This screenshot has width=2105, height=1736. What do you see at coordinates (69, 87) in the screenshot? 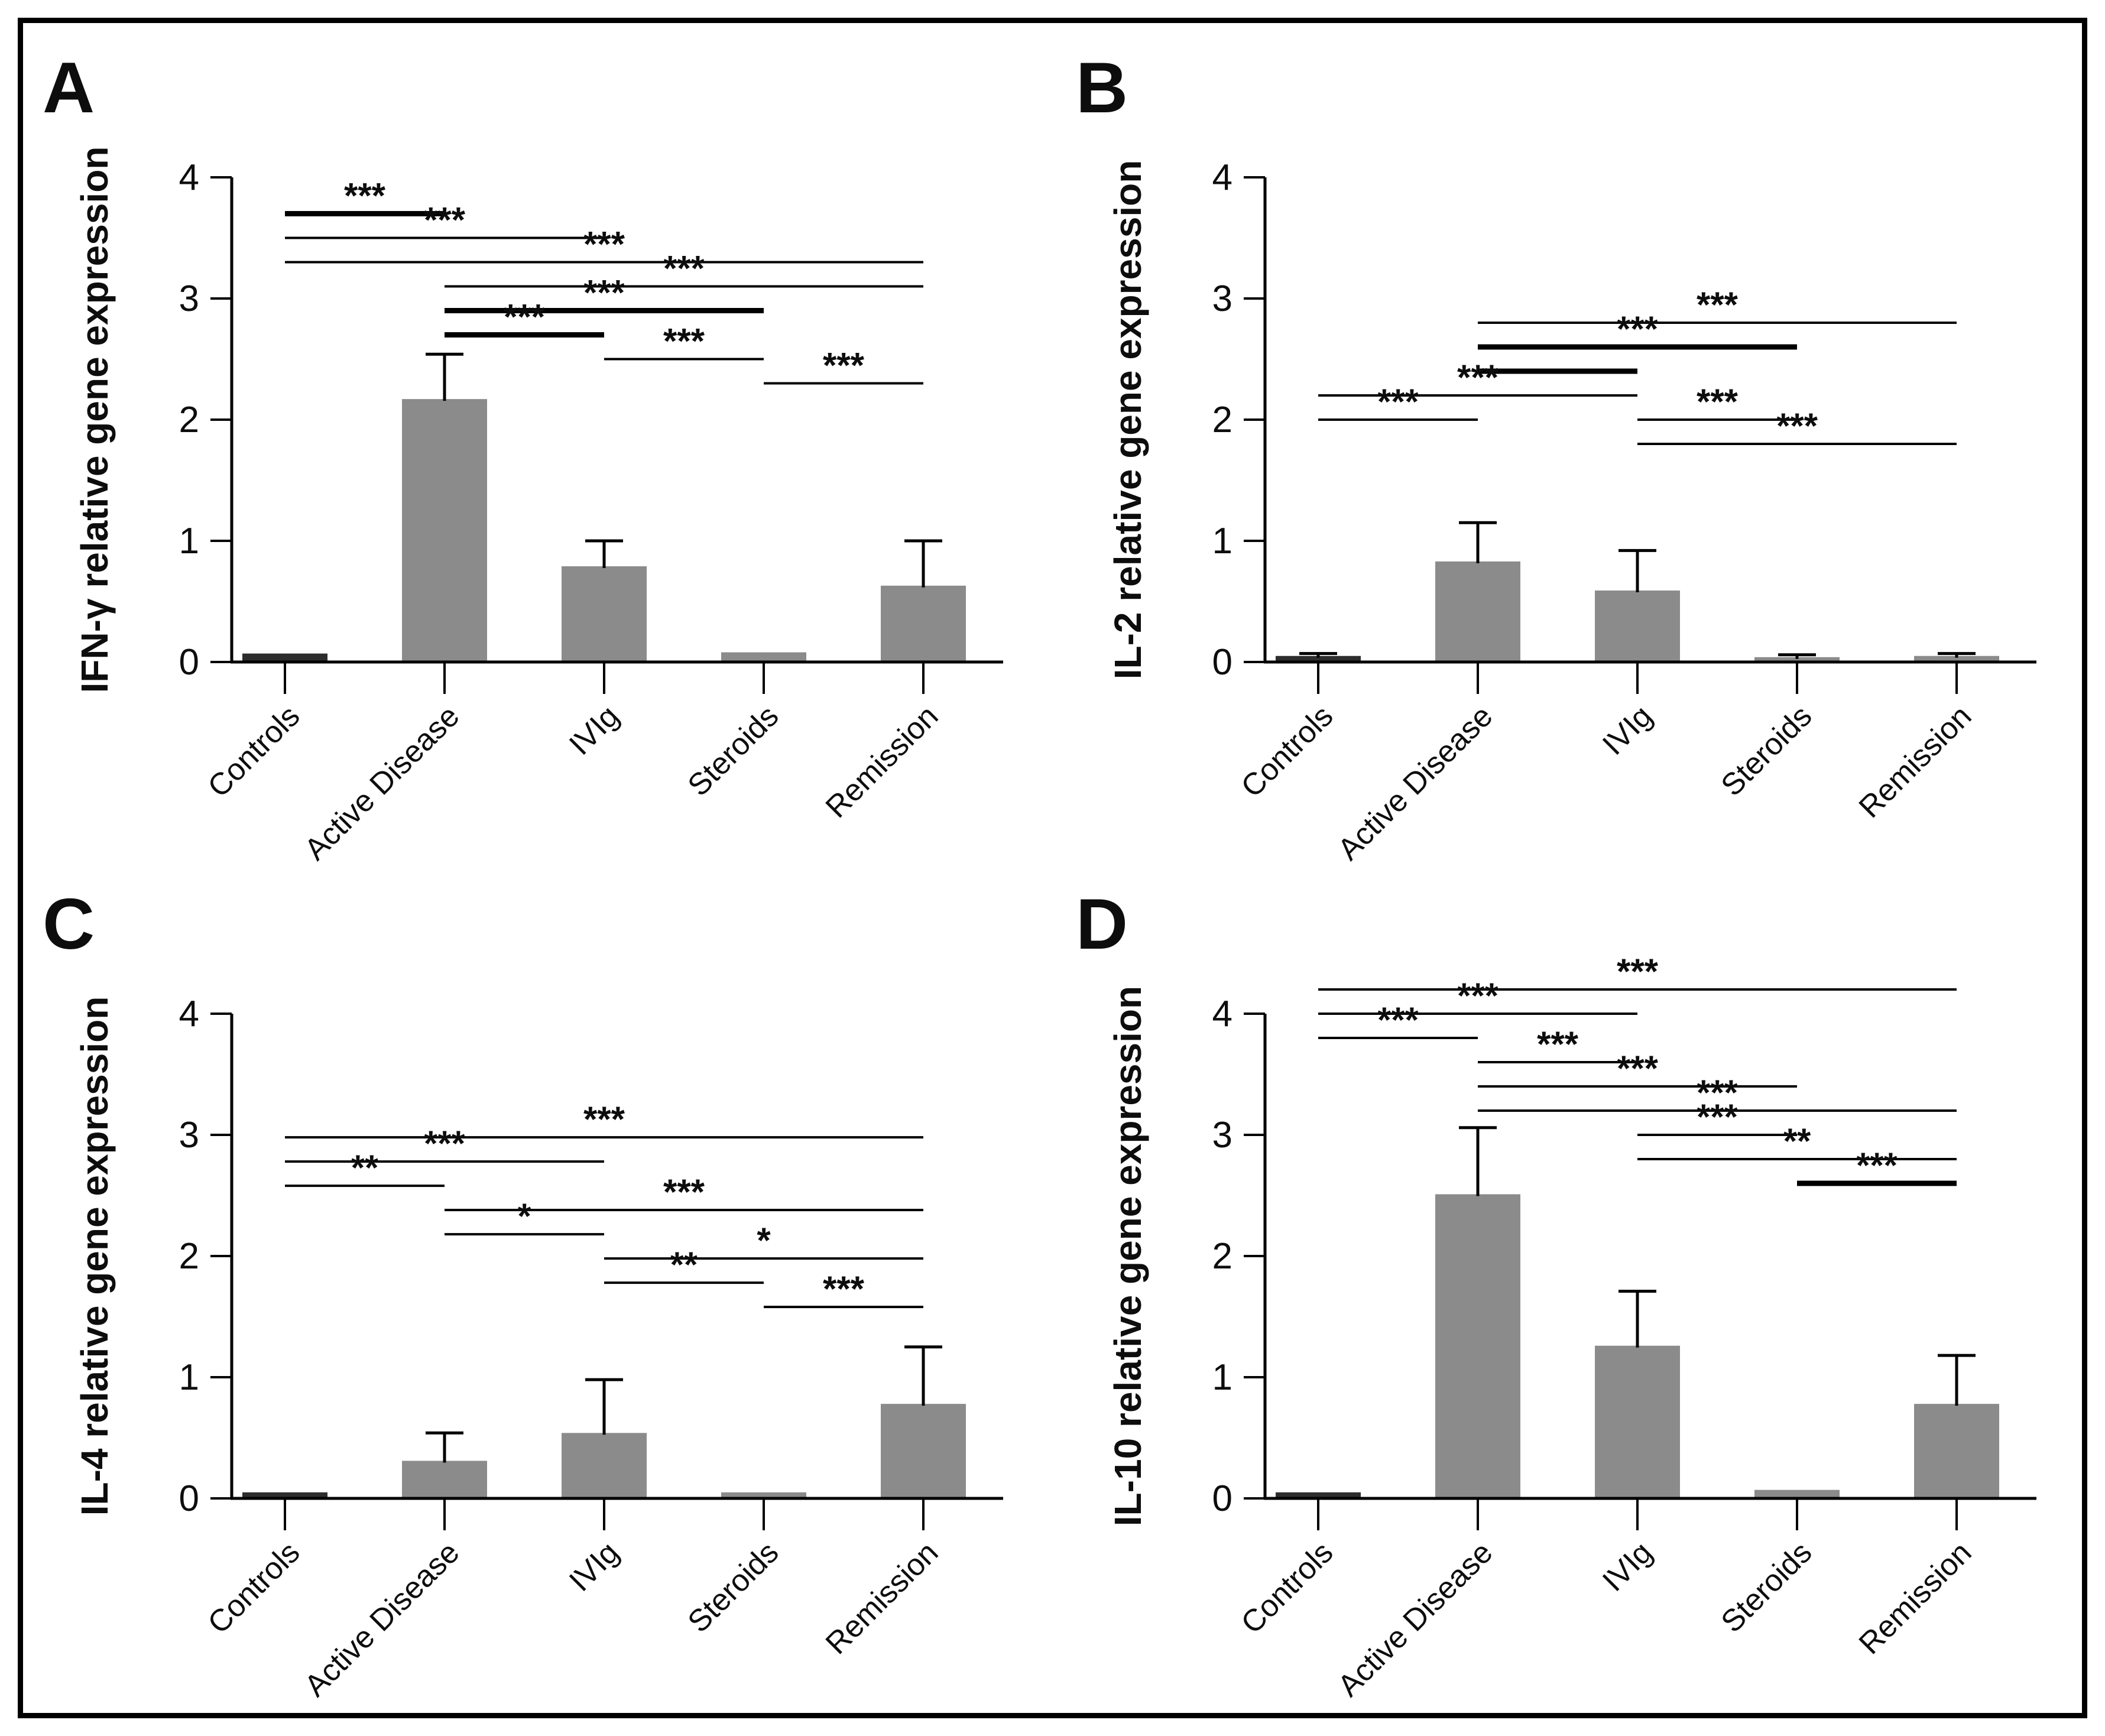
I see `panel-label-a: A` at bounding box center [69, 87].